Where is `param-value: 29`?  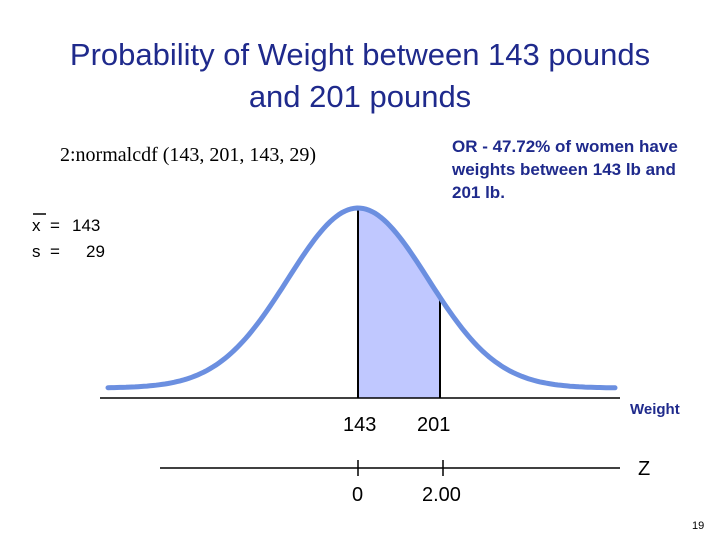
param-value: 29 is located at coordinates (95, 251).